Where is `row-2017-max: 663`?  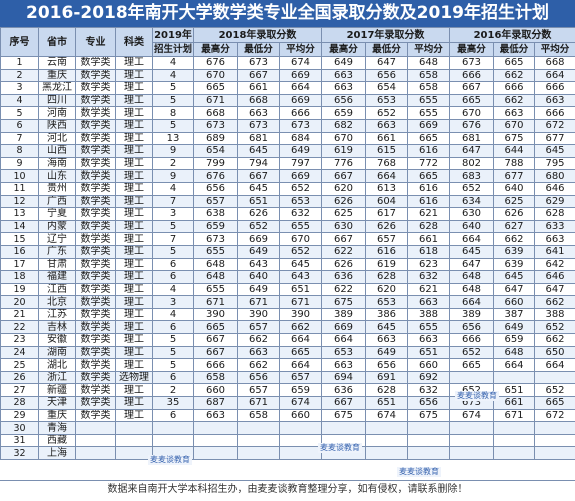
row-2017-max: 663 is located at coordinates (344, 365).